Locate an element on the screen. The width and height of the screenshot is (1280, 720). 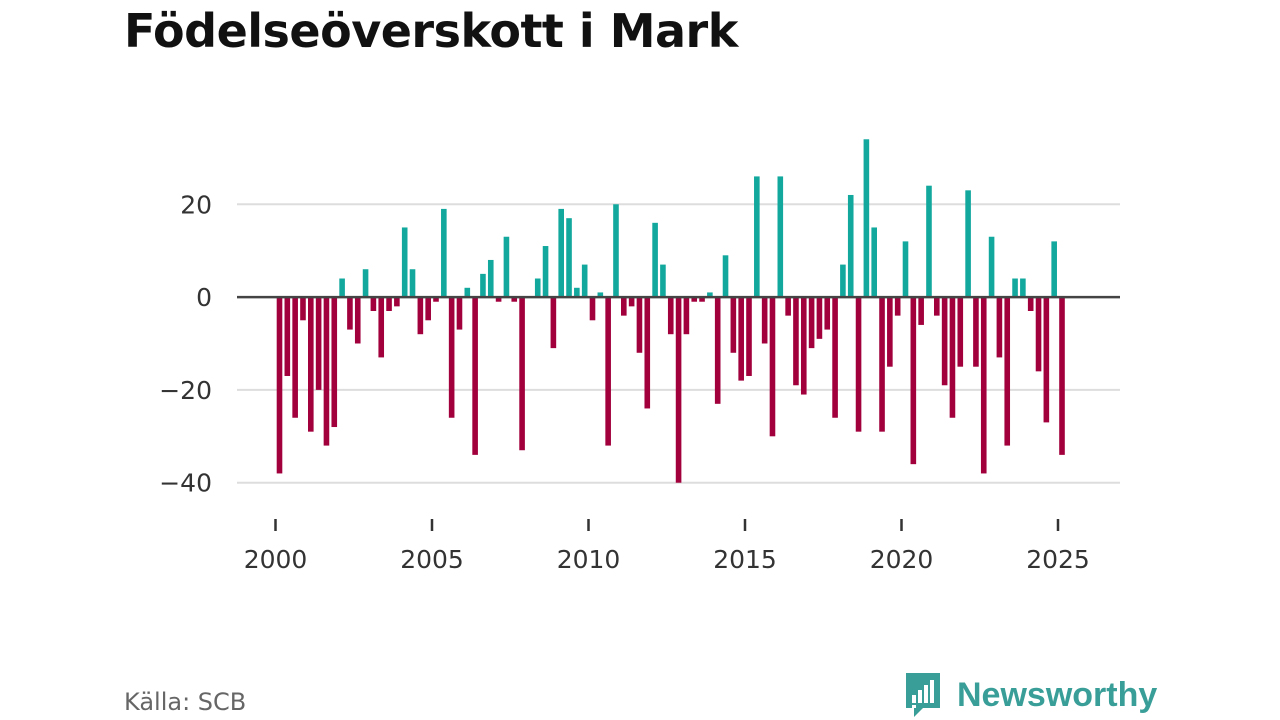
chat-bar-chart-icon is located at coordinates (923, 695).